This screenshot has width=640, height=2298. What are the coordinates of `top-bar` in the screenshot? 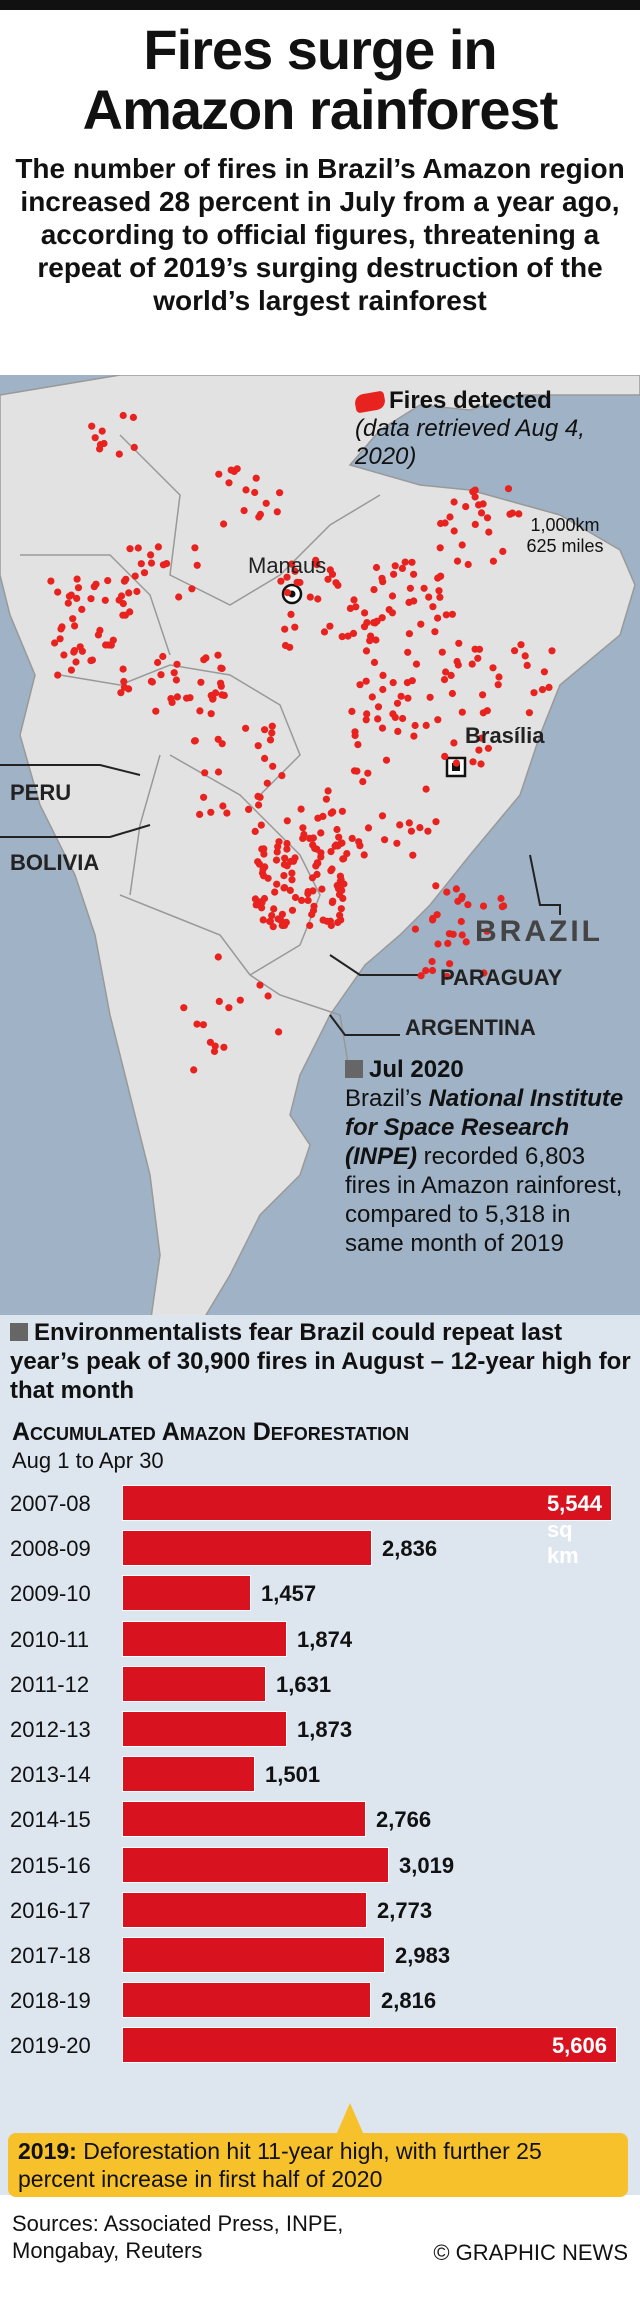 It's located at (320, 5).